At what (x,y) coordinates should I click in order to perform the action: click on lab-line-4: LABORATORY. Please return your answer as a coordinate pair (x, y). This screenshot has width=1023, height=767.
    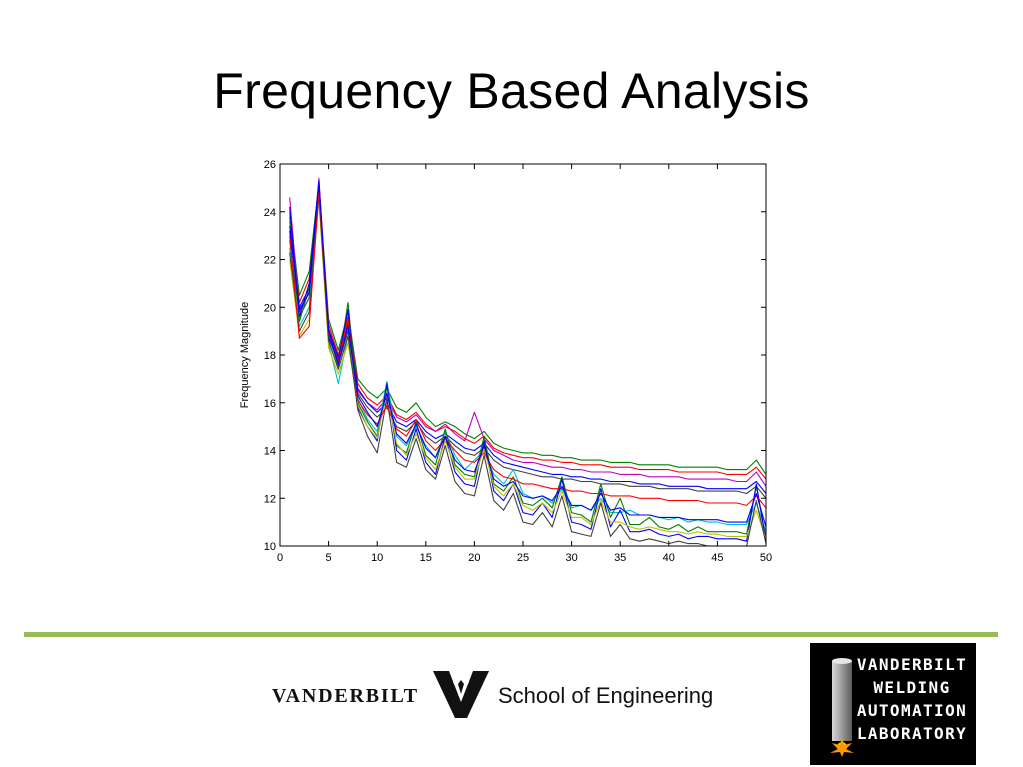
    Looking at the image, I should click on (912, 733).